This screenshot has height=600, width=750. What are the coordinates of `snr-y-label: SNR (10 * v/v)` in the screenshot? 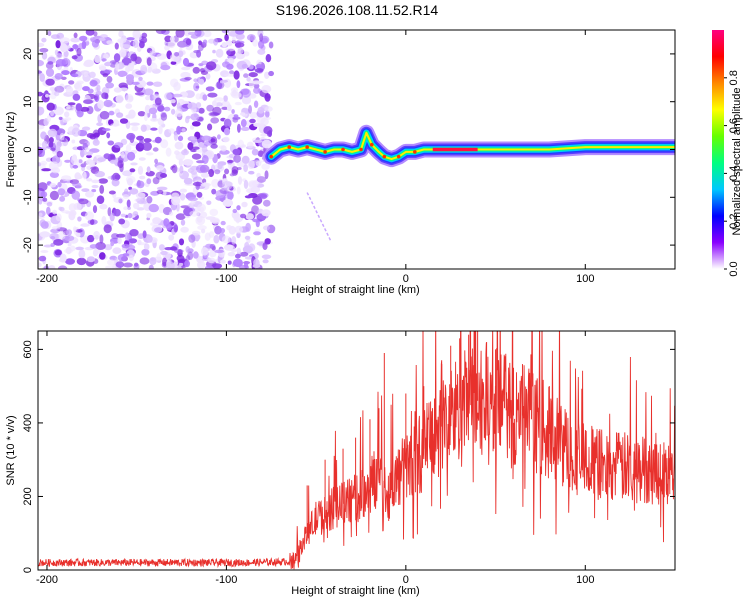 It's located at (11, 450).